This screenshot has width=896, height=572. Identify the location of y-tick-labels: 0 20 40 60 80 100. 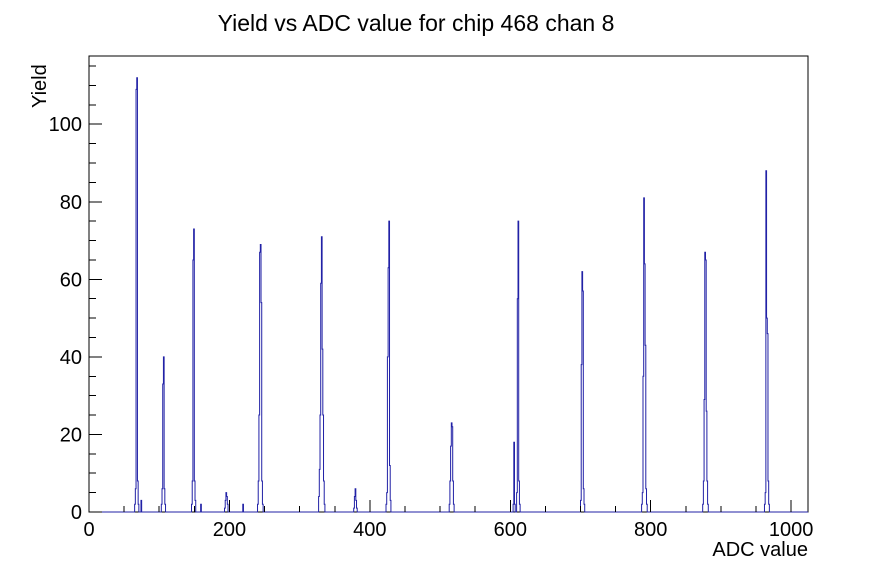
(65, 319).